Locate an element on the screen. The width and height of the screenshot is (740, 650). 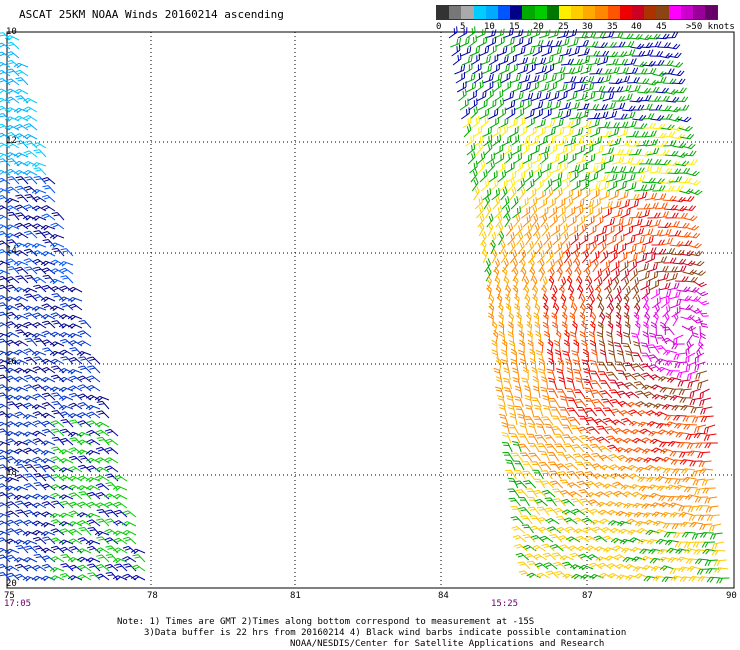
legend-label: 45 is located at coordinates (661, 27).